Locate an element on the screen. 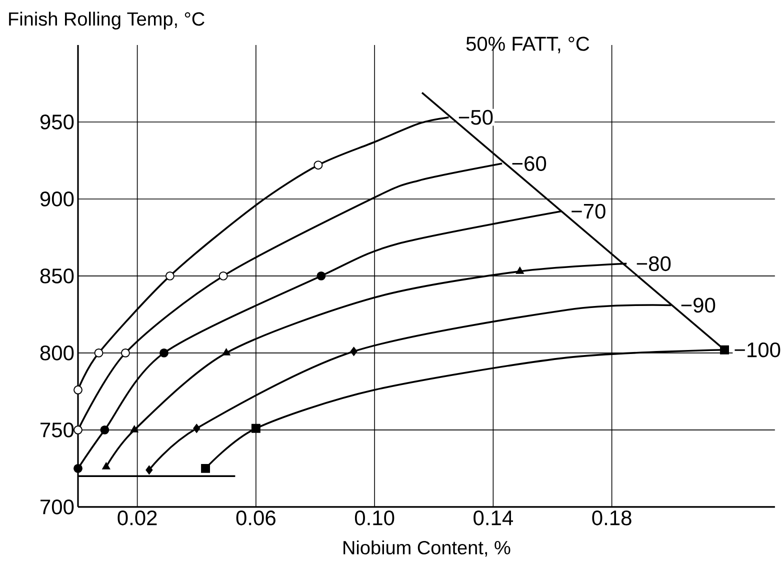  y-tick-label: 800 is located at coordinates (57, 353).